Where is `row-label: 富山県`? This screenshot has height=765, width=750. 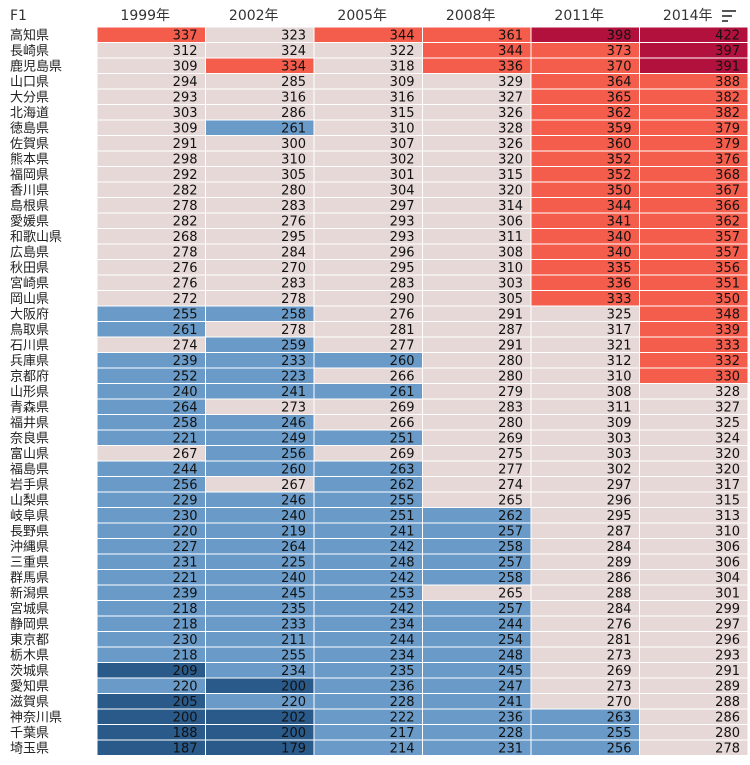 row-label: 富山県 is located at coordinates (29, 454).